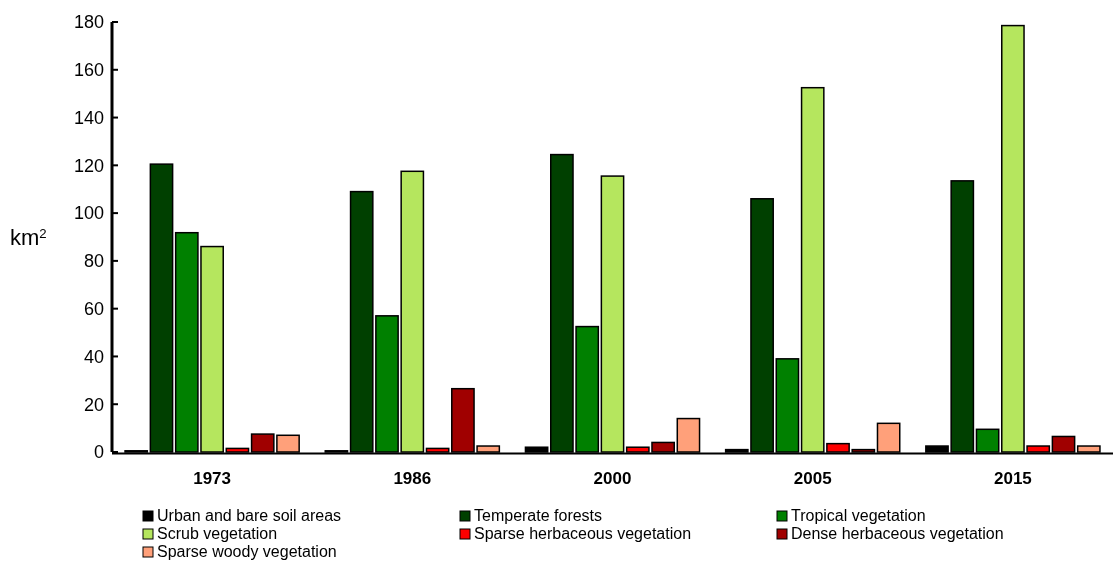  What do you see at coordinates (1012, 478) in the screenshot?
I see `x-tick-label: 2015` at bounding box center [1012, 478].